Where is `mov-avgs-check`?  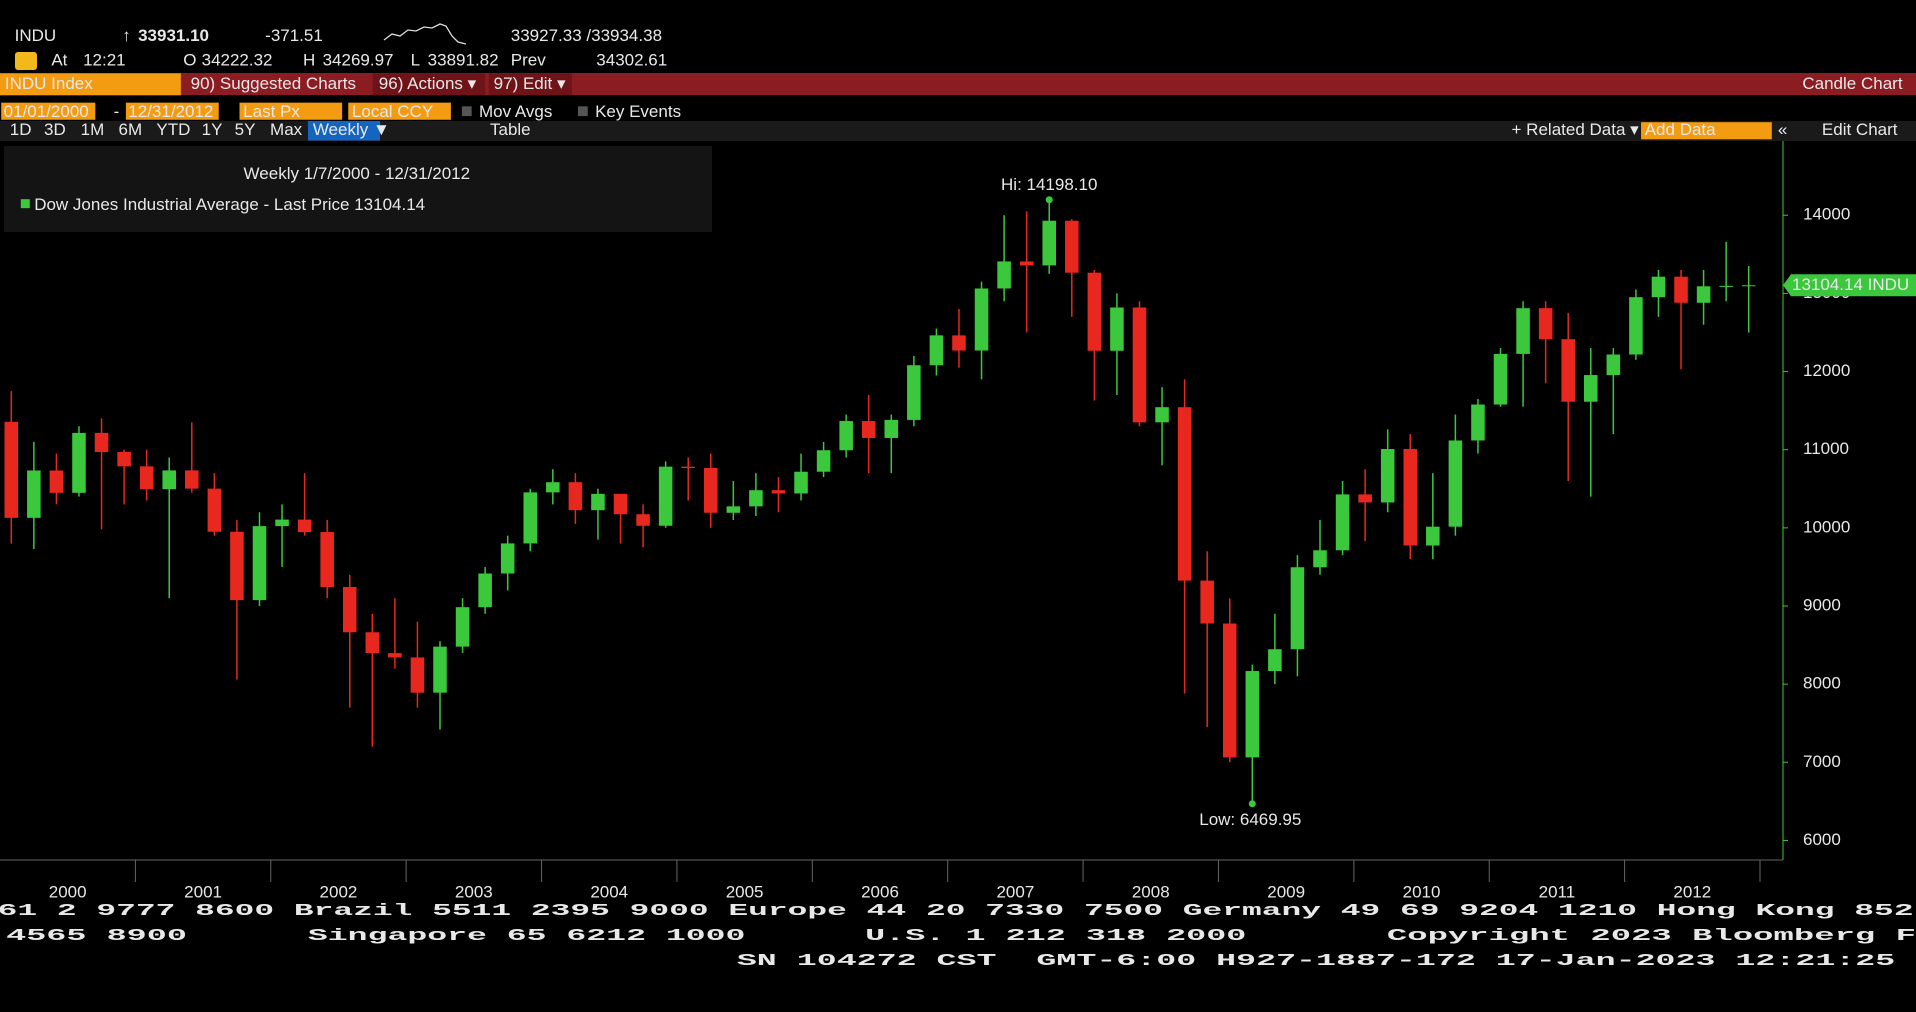 mov-avgs-check is located at coordinates (466, 111).